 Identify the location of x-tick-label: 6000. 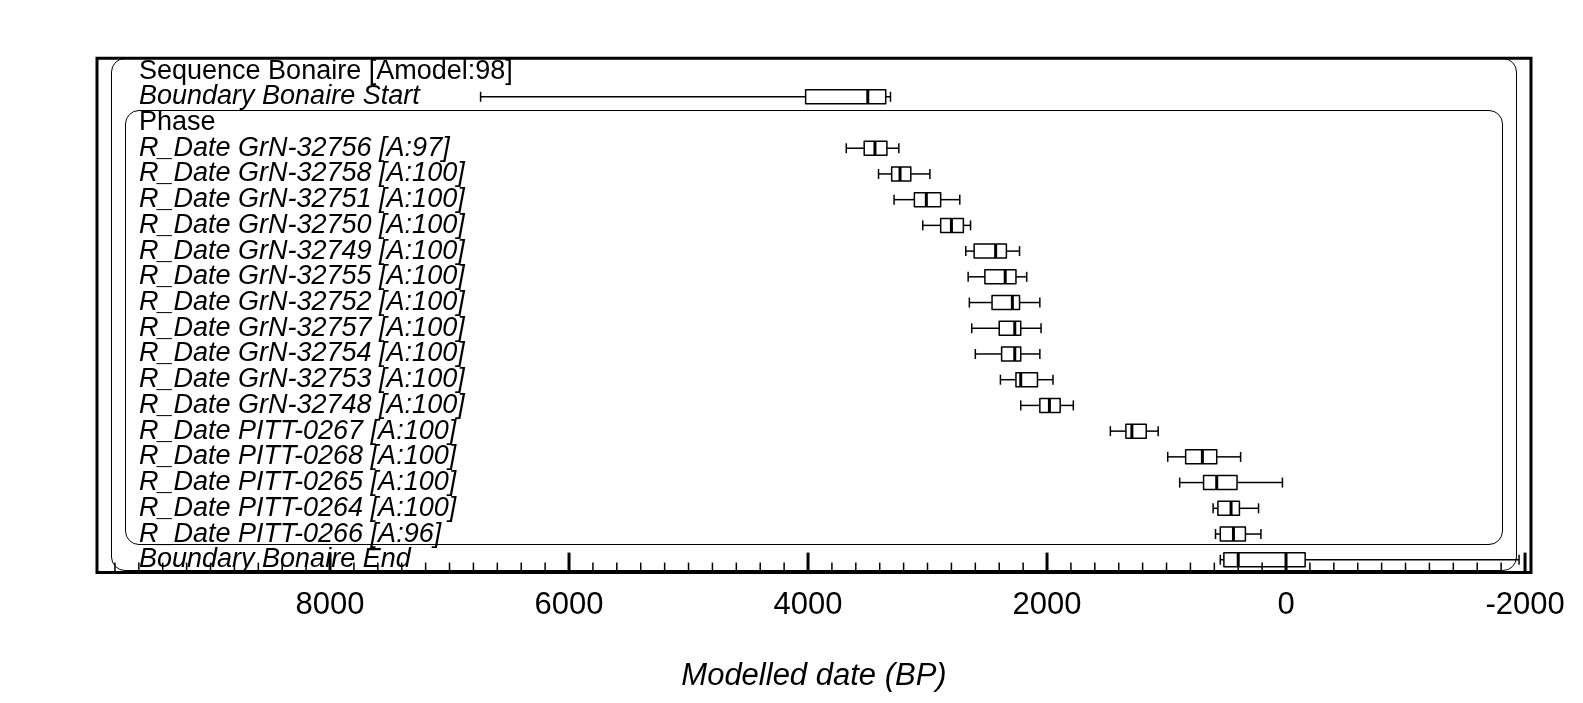
(569, 603).